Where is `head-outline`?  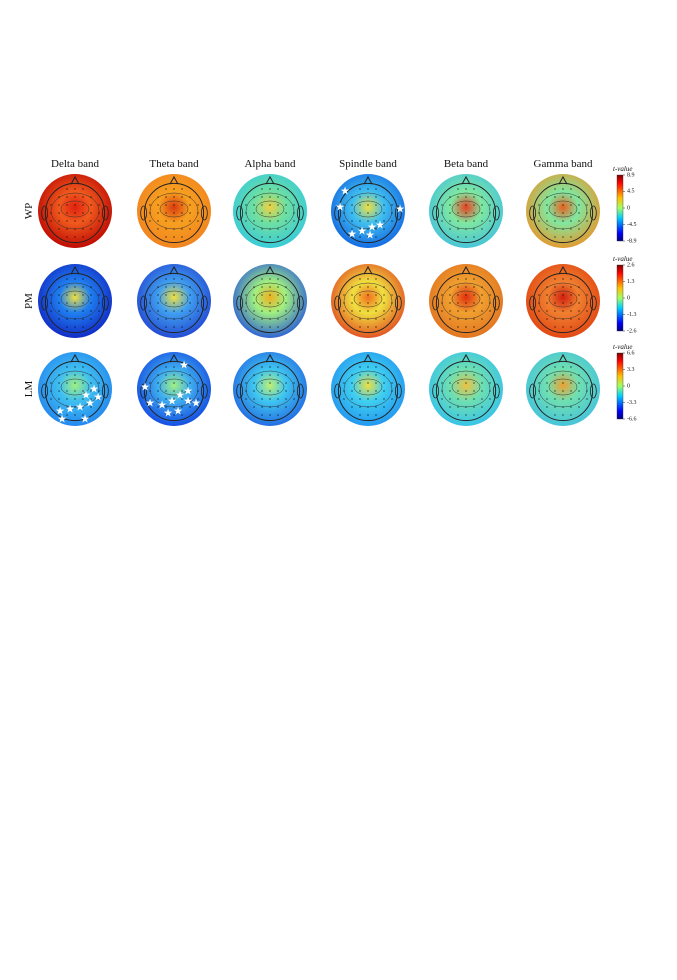
head-outline is located at coordinates (563, 303).